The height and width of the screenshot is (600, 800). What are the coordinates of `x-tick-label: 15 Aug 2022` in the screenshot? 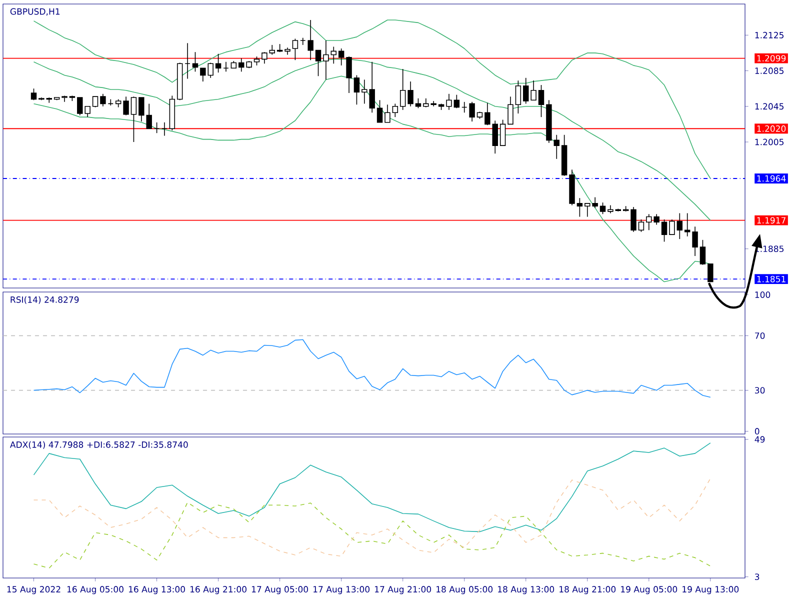 It's located at (33, 590).